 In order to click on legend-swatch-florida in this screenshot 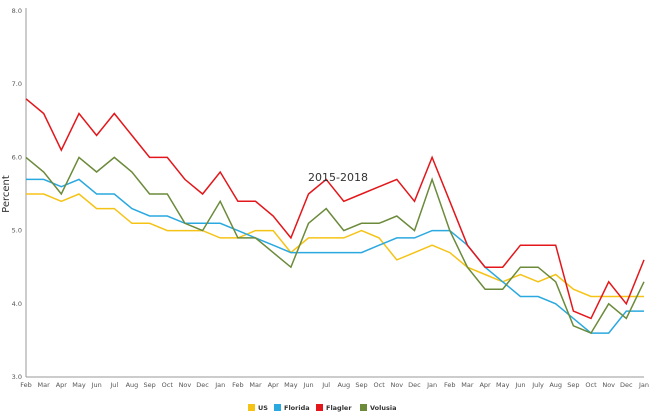, I will do `click(277, 407)`.